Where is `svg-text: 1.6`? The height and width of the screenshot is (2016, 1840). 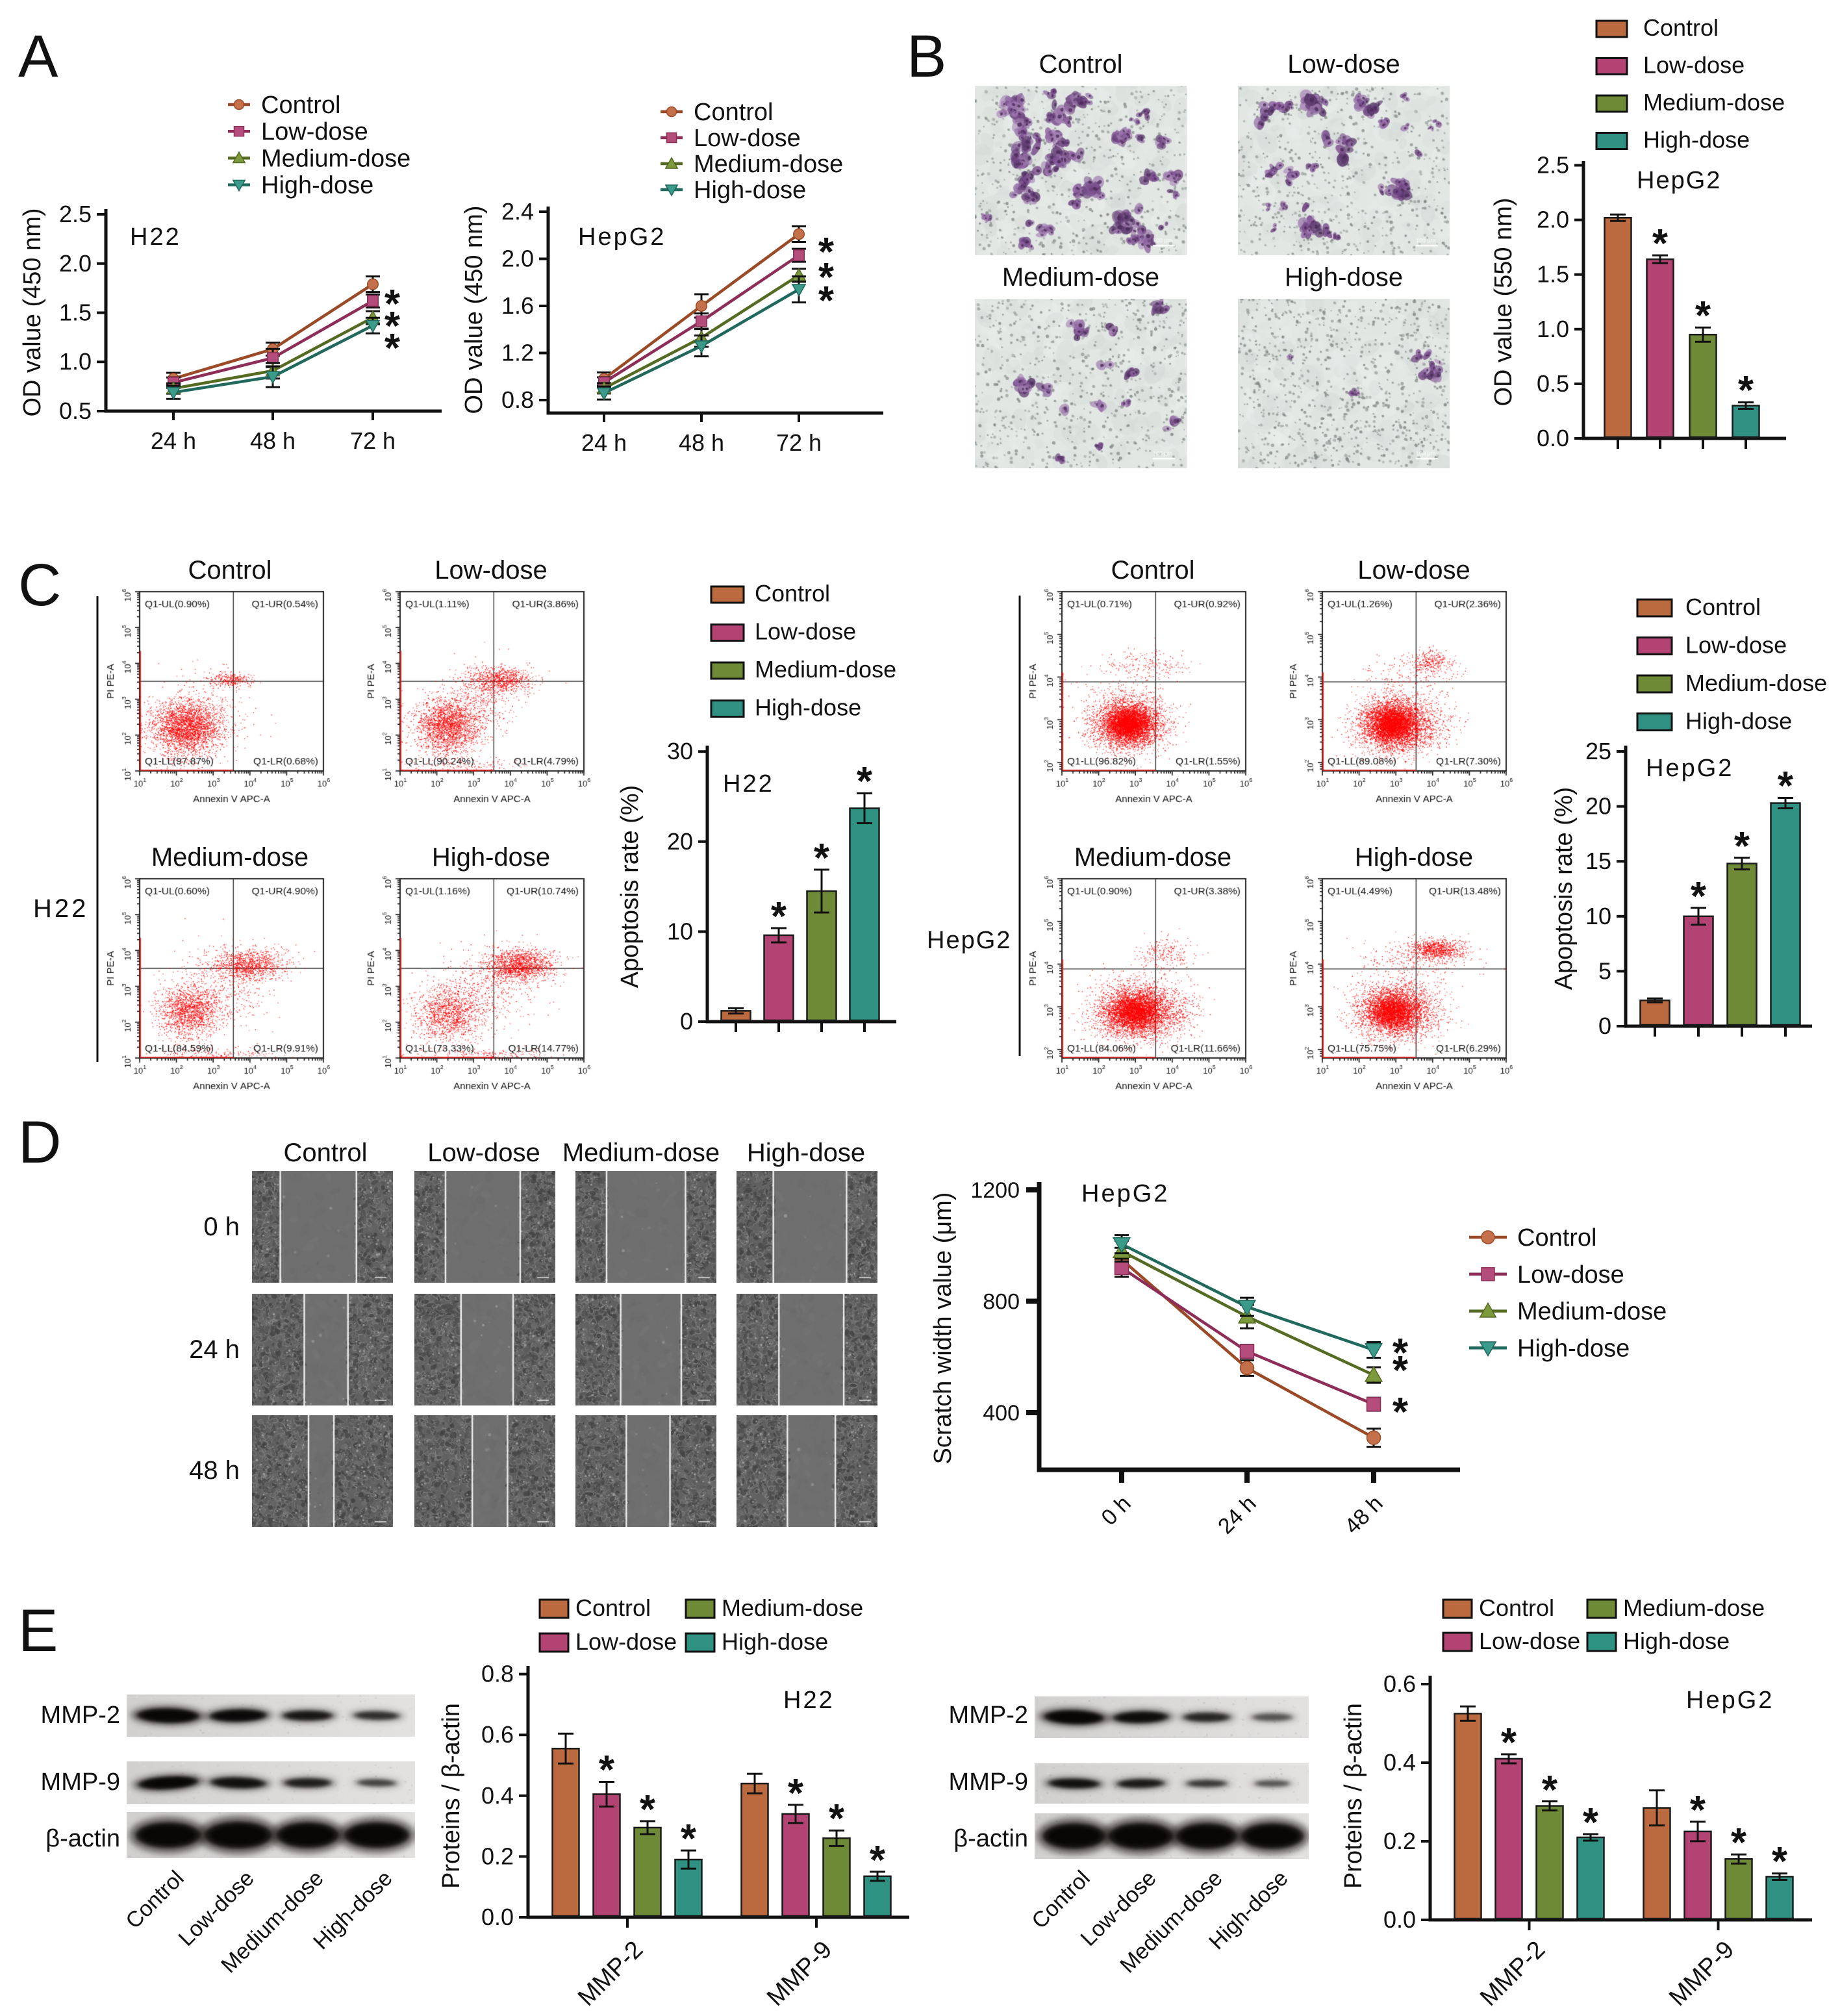 svg-text: 1.6 is located at coordinates (517, 306).